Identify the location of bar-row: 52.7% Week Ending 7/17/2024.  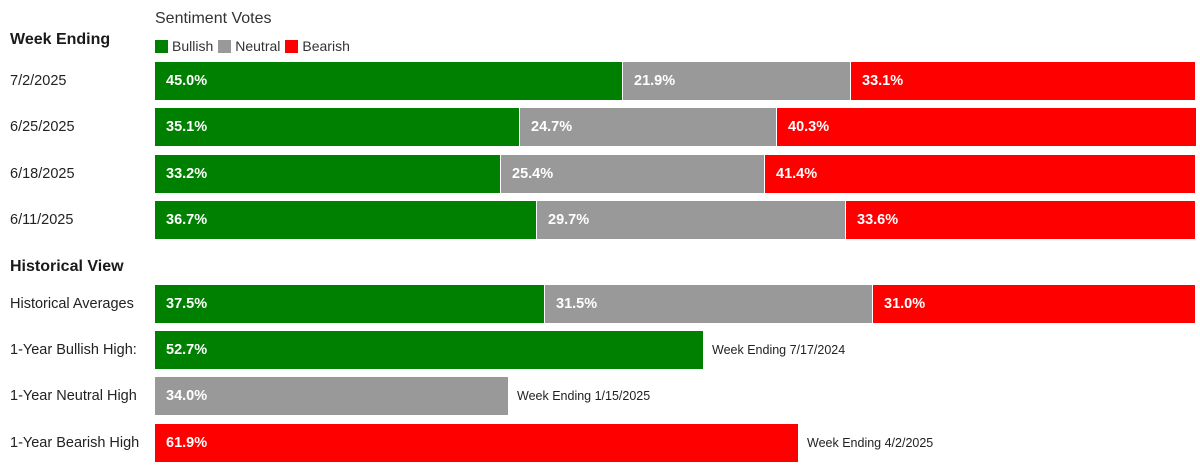
(675, 350).